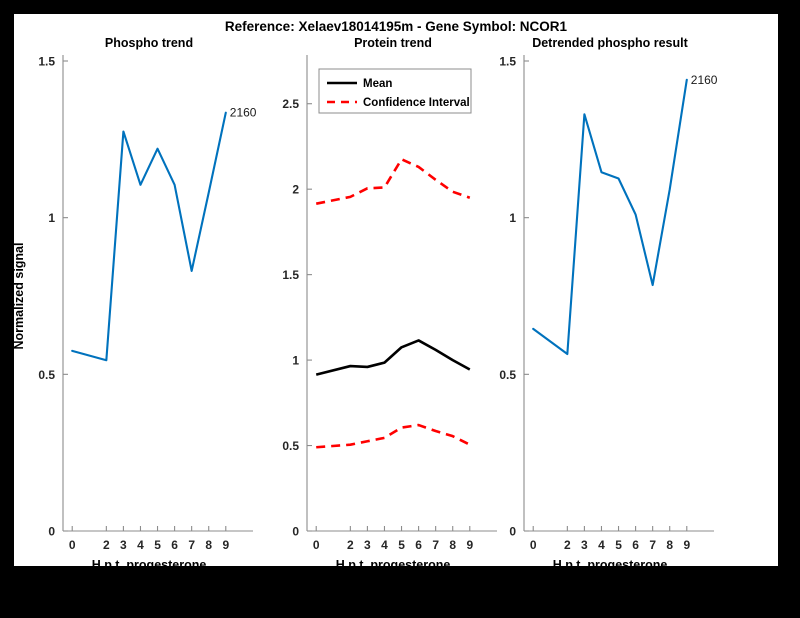 This screenshot has width=800, height=618. What do you see at coordinates (452, 545) in the screenshot?
I see `x-tick-label-2-7: 8` at bounding box center [452, 545].